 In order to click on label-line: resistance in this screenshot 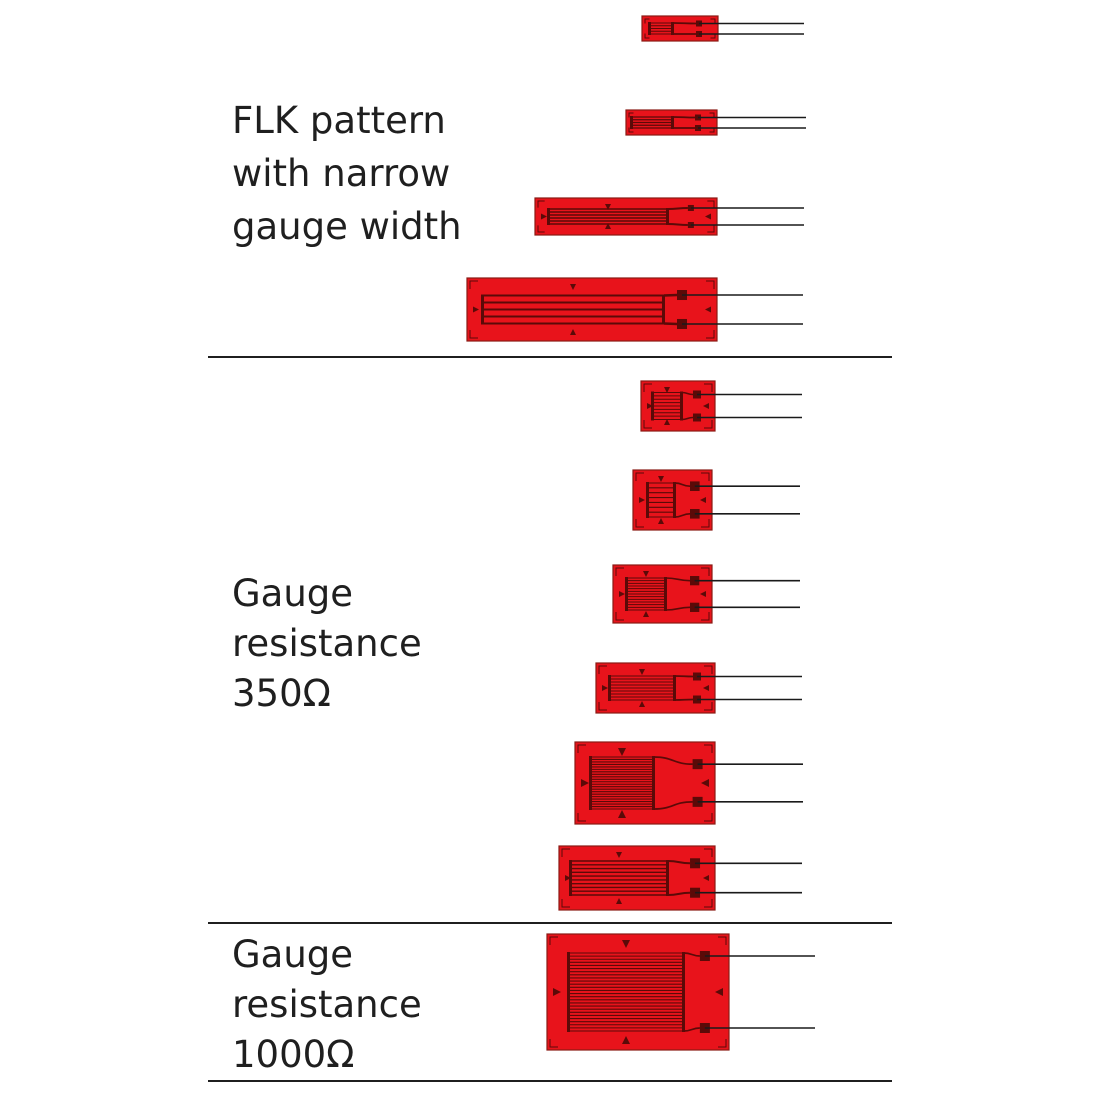, I will do `click(327, 1004)`.